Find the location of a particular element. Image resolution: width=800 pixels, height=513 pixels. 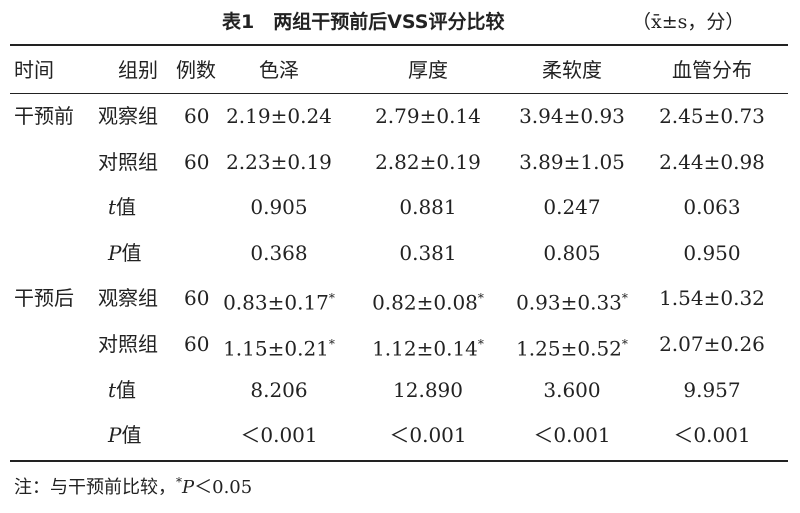

table-unit: （x̄±s，分） is located at coordinates (688, 22).